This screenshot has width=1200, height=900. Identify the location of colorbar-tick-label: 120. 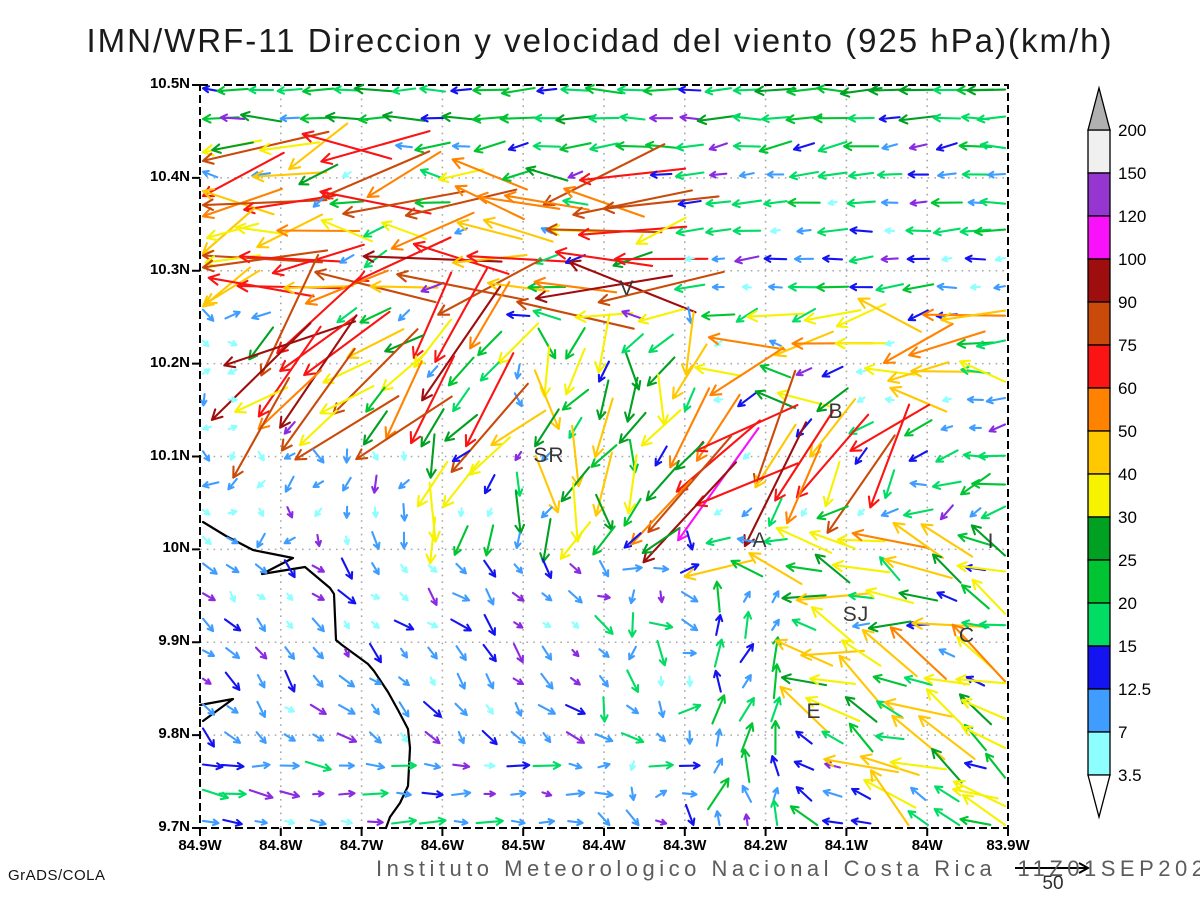
(1132, 216).